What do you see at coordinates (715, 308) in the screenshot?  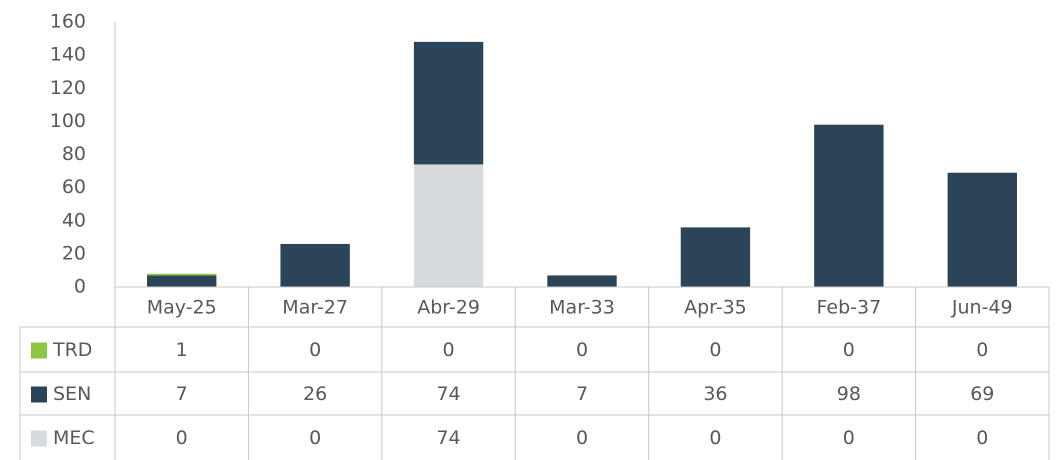 I see `x-tick-label: Apr-35` at bounding box center [715, 308].